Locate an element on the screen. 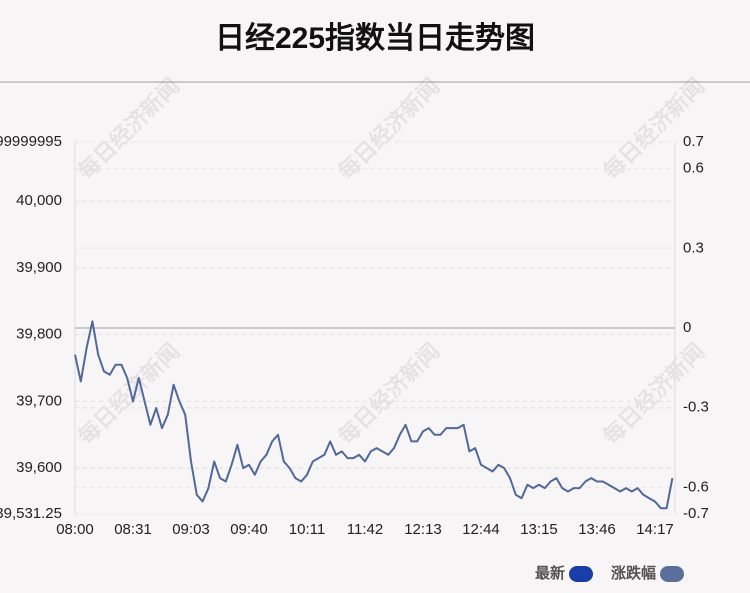 The image size is (750, 593). x-tick-label: 09:40 is located at coordinates (249, 529).